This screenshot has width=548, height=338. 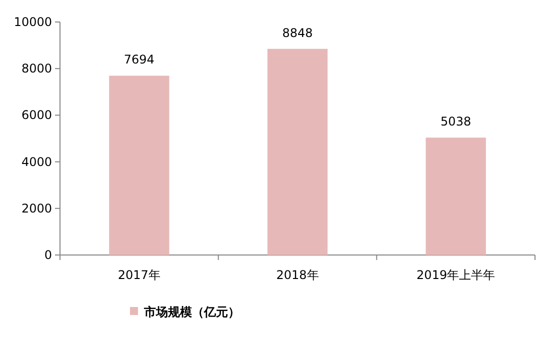 What do you see at coordinates (48, 255) in the screenshot?
I see `y-tick-label: 0` at bounding box center [48, 255].